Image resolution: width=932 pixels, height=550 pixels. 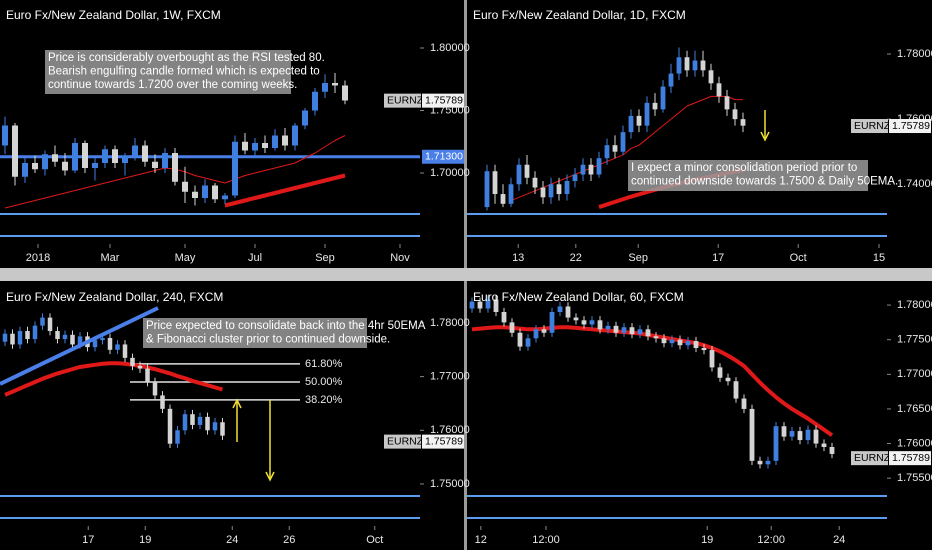 I want to click on fib-label: 50.00%, so click(x=324, y=382).